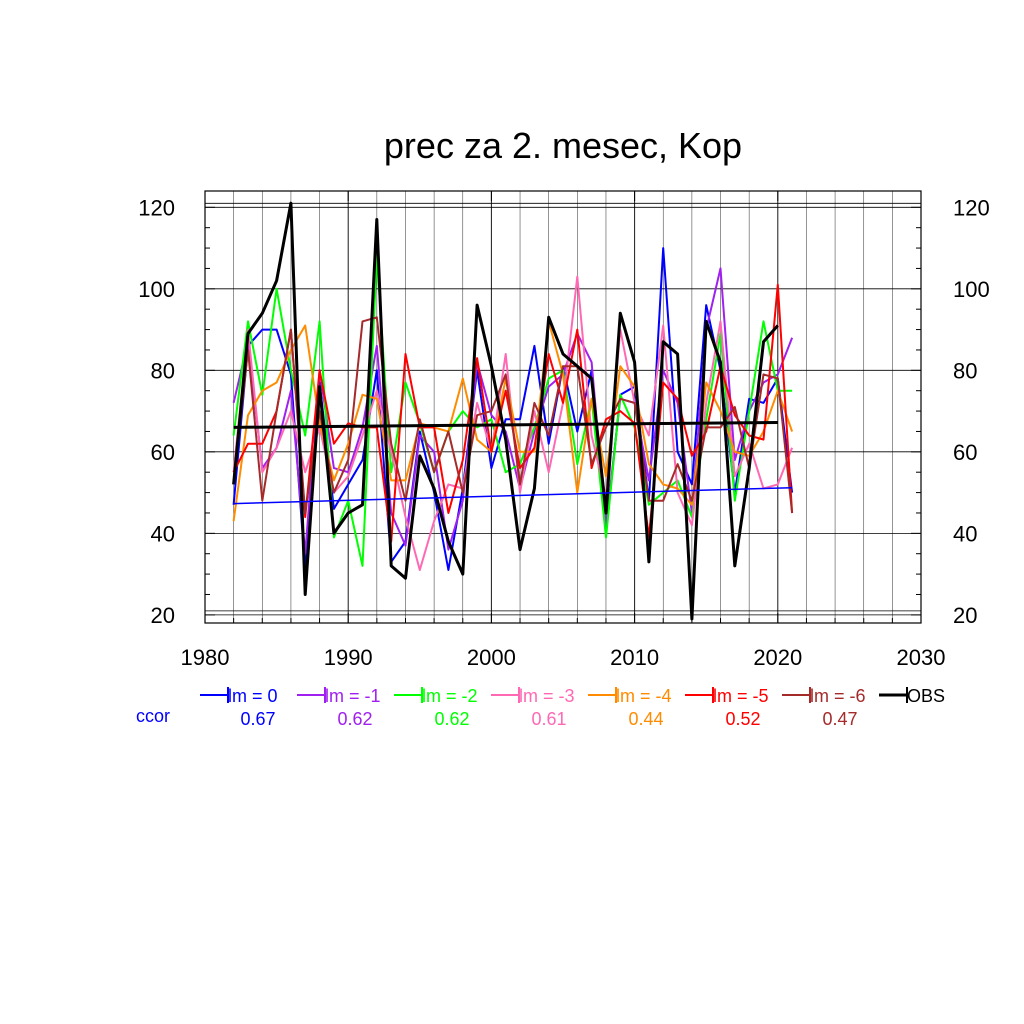 Image resolution: width=1024 pixels, height=1024 pixels. Describe the element at coordinates (348, 657) in the screenshot. I see `x-tick-label: 1990` at that location.